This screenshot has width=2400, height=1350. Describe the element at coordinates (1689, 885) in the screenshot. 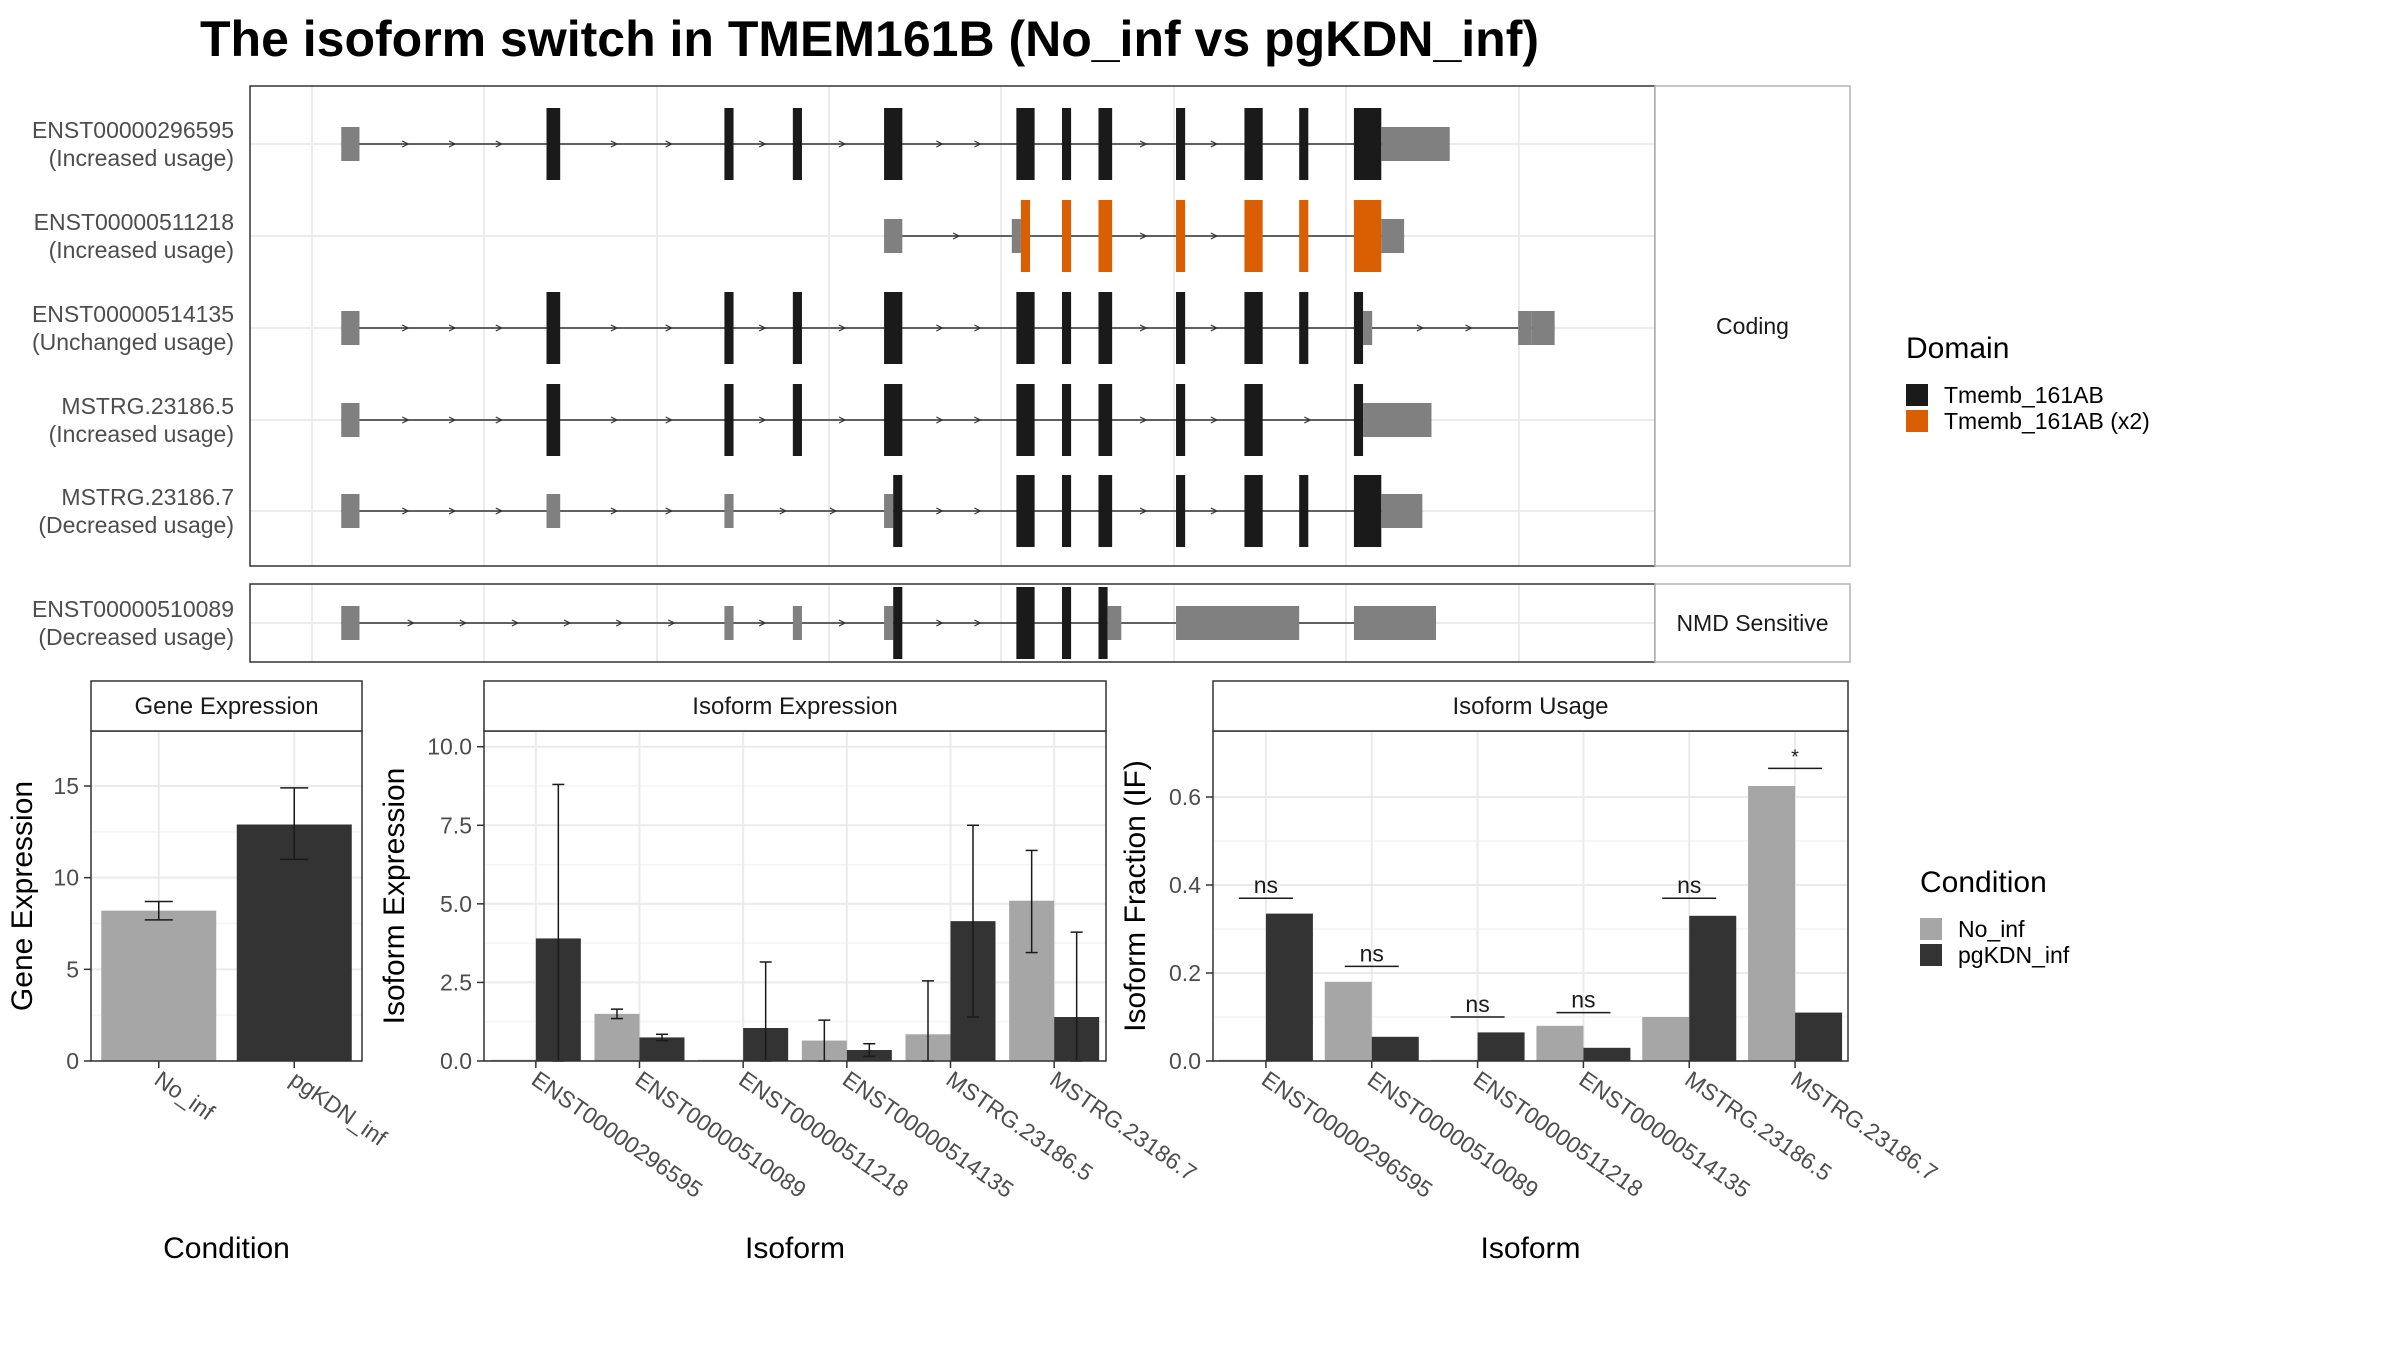

I see `significance-label: ns` at that location.